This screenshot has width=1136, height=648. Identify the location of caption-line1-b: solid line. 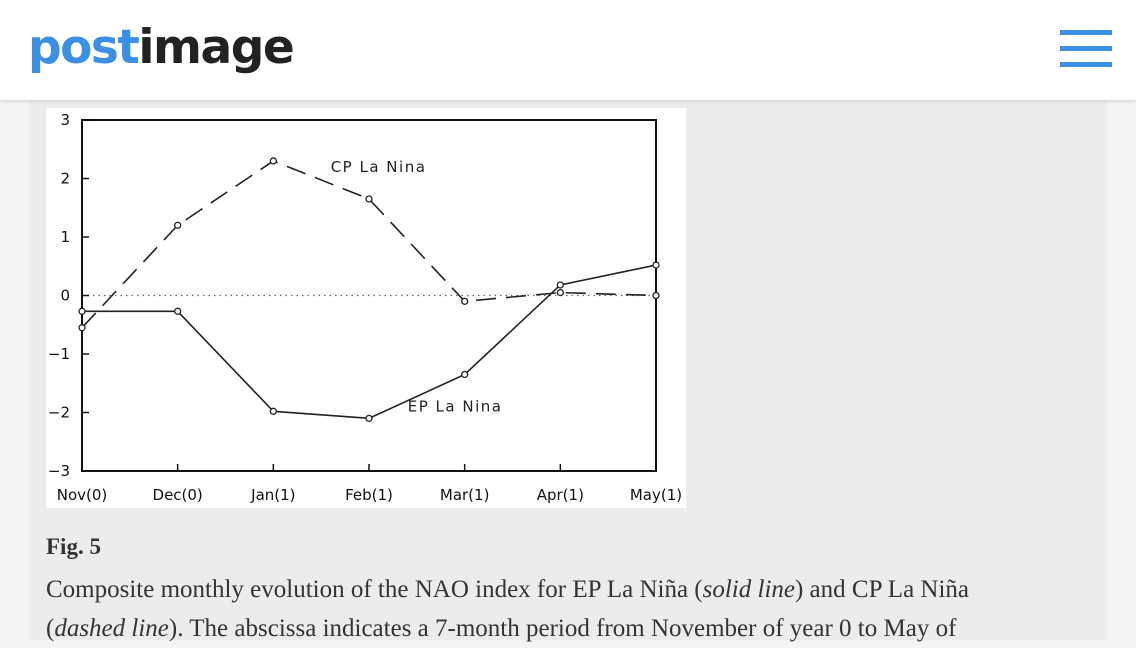
(748, 589).